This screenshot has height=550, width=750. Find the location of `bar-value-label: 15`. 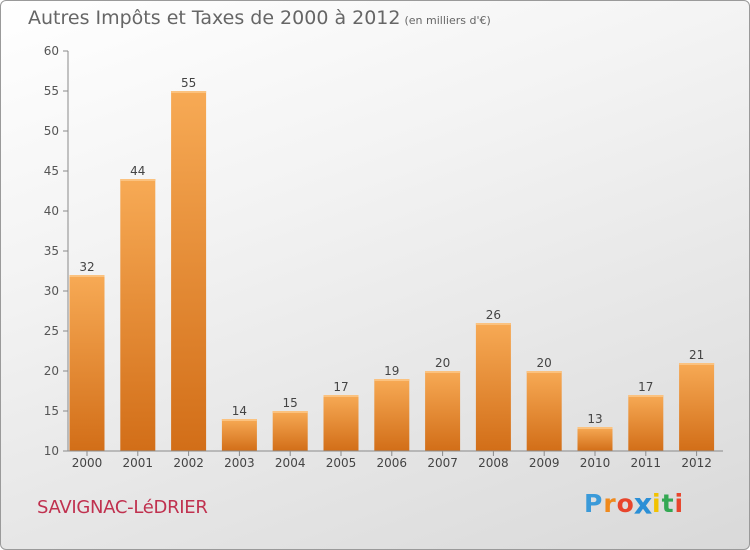

bar-value-label: 15 is located at coordinates (290, 403).